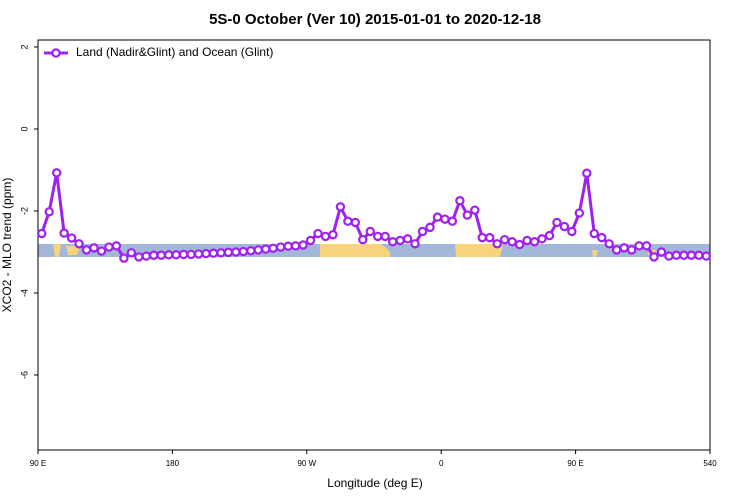 The width and height of the screenshot is (750, 500). I want to click on y-tick-label: -6, so click(24, 375).